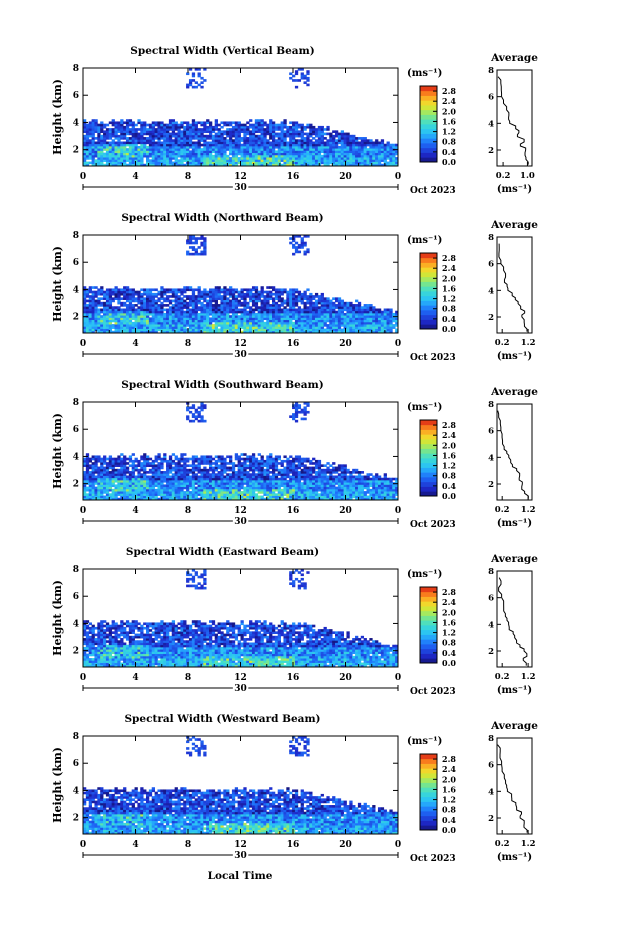 This screenshot has height=929, width=618. What do you see at coordinates (293, 177) in the screenshot?
I see `x-tick-label: 16` at bounding box center [293, 177].